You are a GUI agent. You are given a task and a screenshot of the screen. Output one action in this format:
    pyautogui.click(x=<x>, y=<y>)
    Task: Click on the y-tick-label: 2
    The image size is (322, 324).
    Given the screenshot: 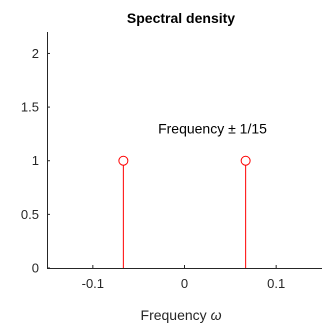 What is the action you would take?
    pyautogui.click(x=35, y=53)
    